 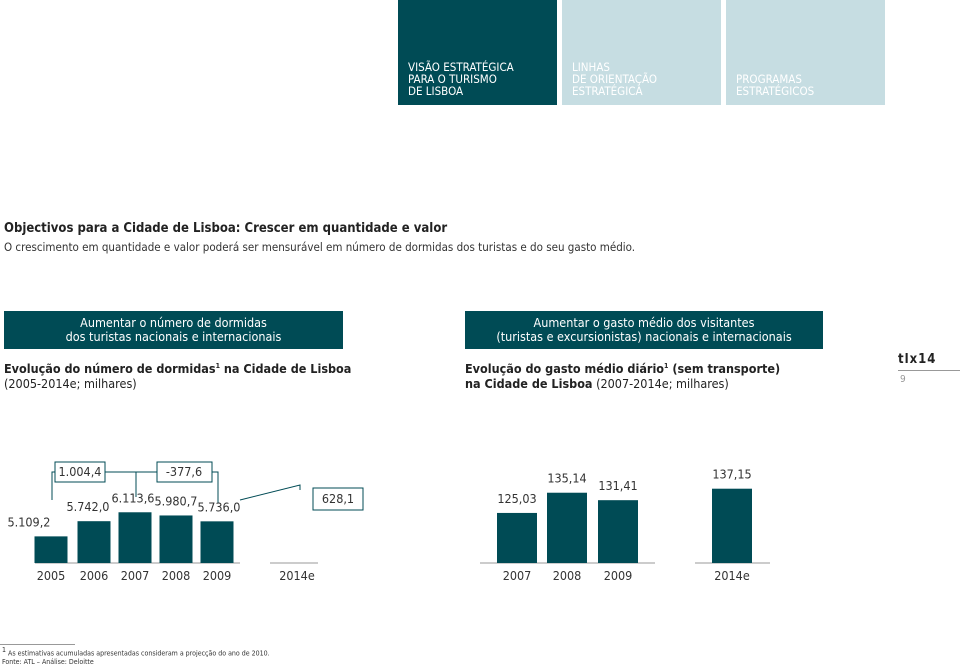 I want to click on annotation: -377,6, so click(x=184, y=471).